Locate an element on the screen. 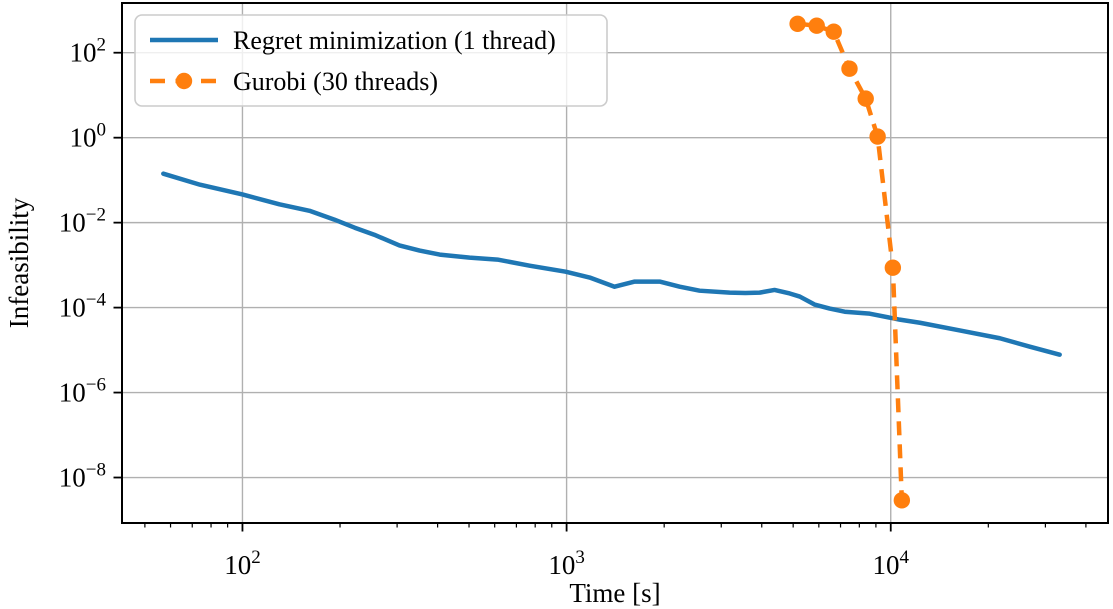 This screenshot has height=609, width=1113. legend-marker is located at coordinates (184, 81).